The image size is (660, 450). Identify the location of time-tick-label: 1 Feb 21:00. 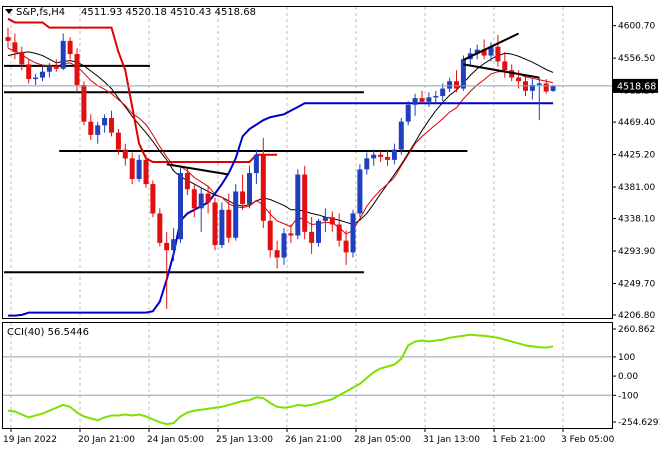
(519, 440).